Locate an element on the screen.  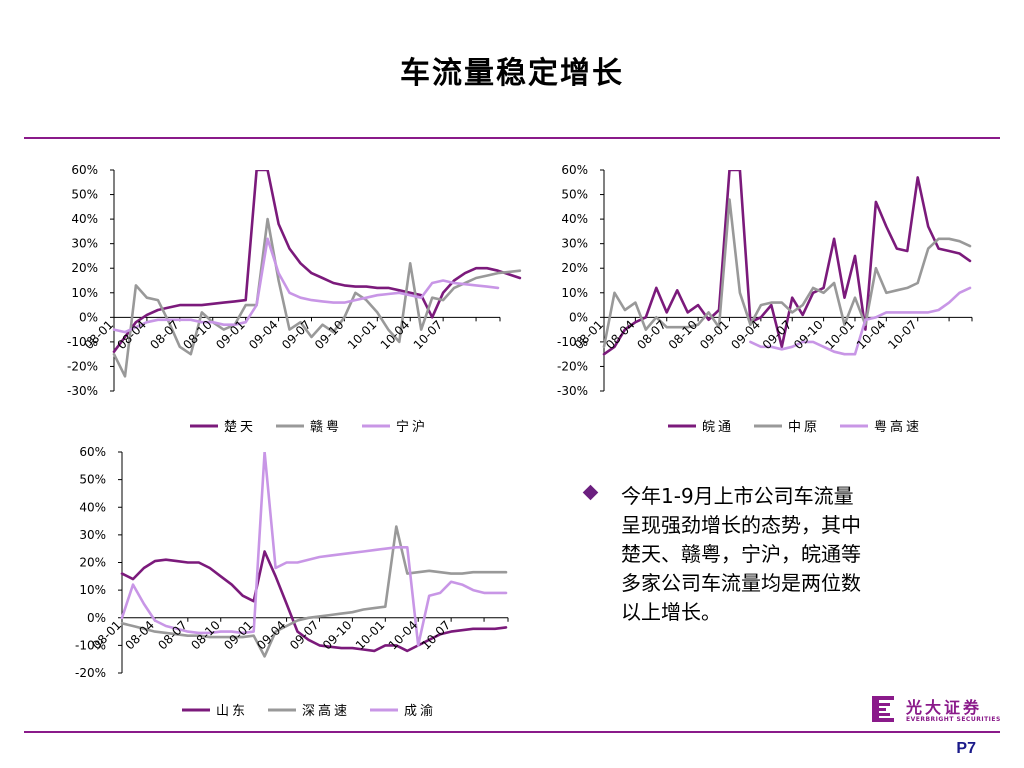
top-divider is located at coordinates (512, 138).